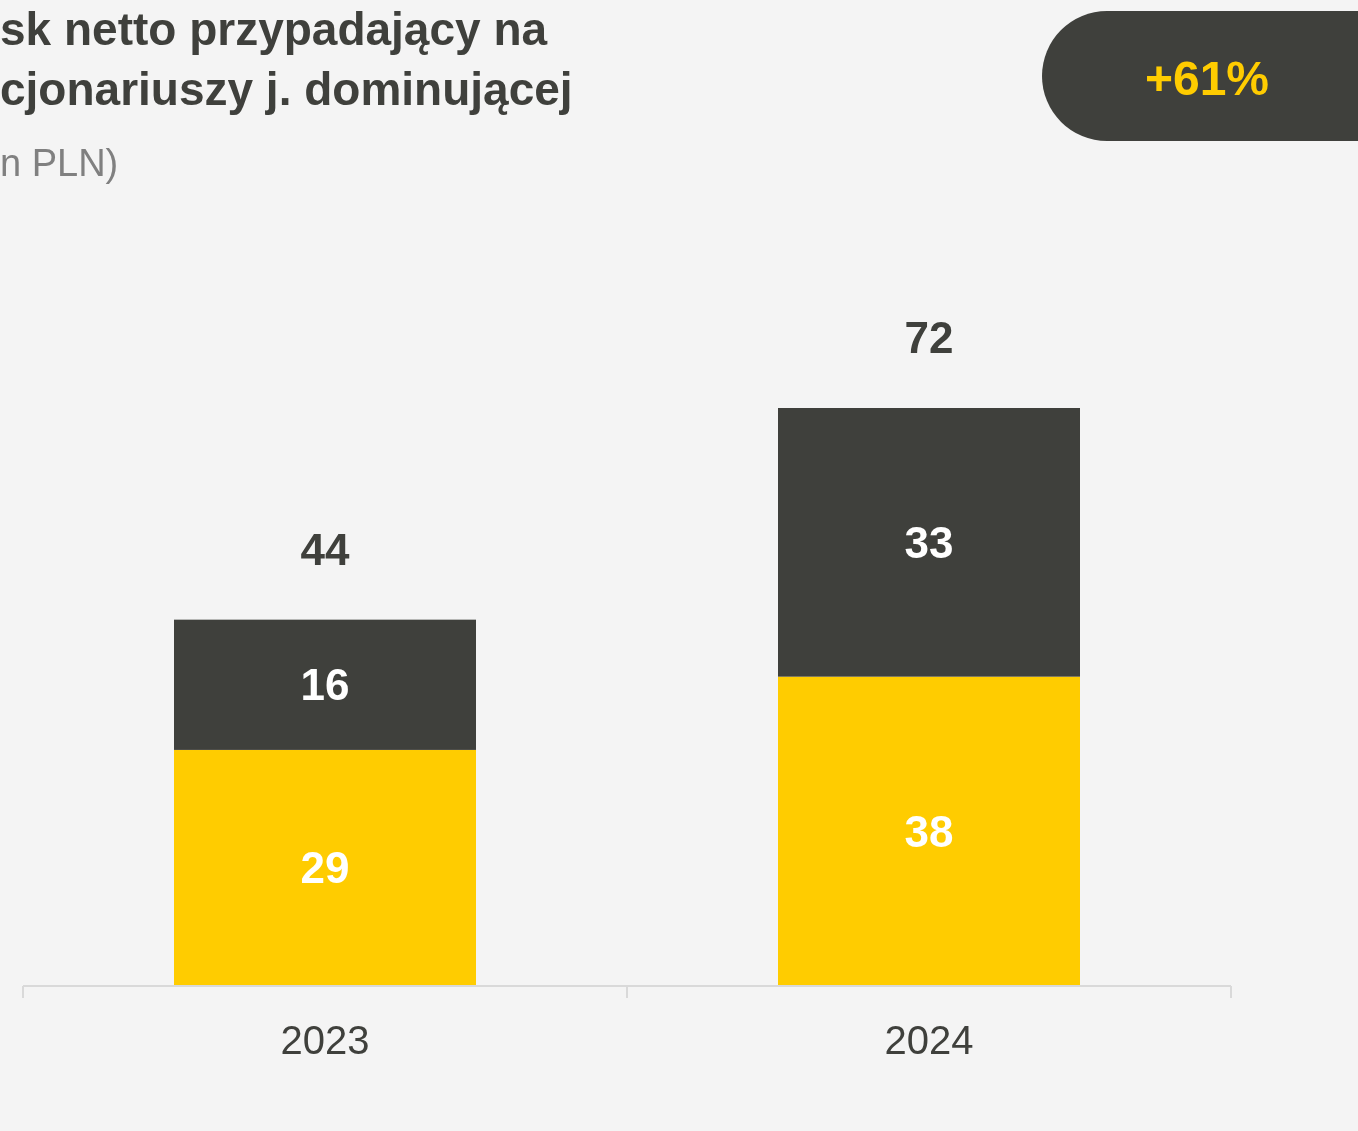  I want to click on data-label: 29, so click(325, 868).